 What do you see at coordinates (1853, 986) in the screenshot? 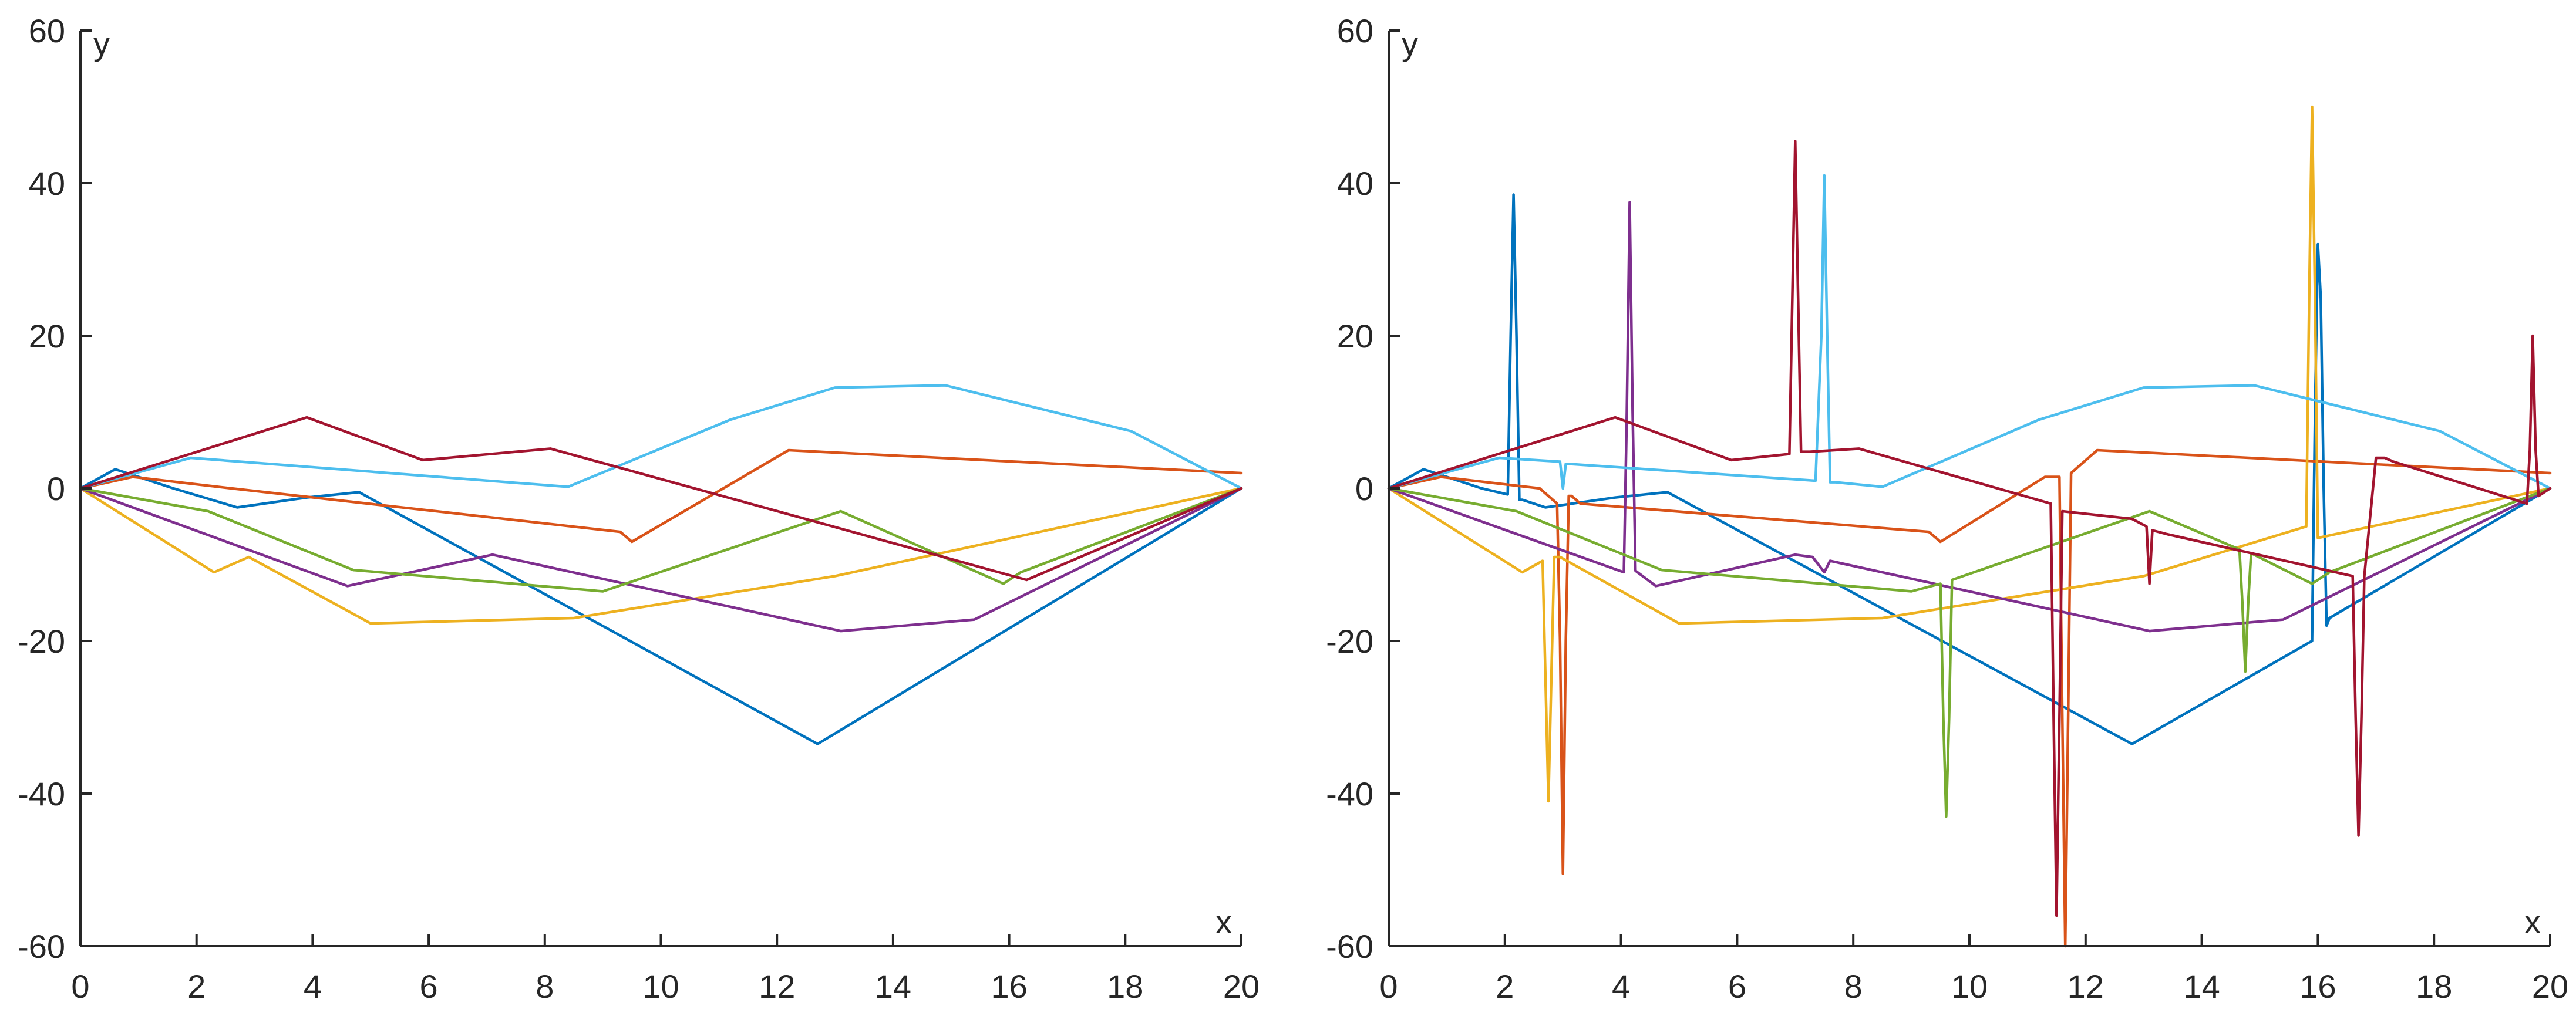
I see `chart2-x-tick-label: 8` at bounding box center [1853, 986].